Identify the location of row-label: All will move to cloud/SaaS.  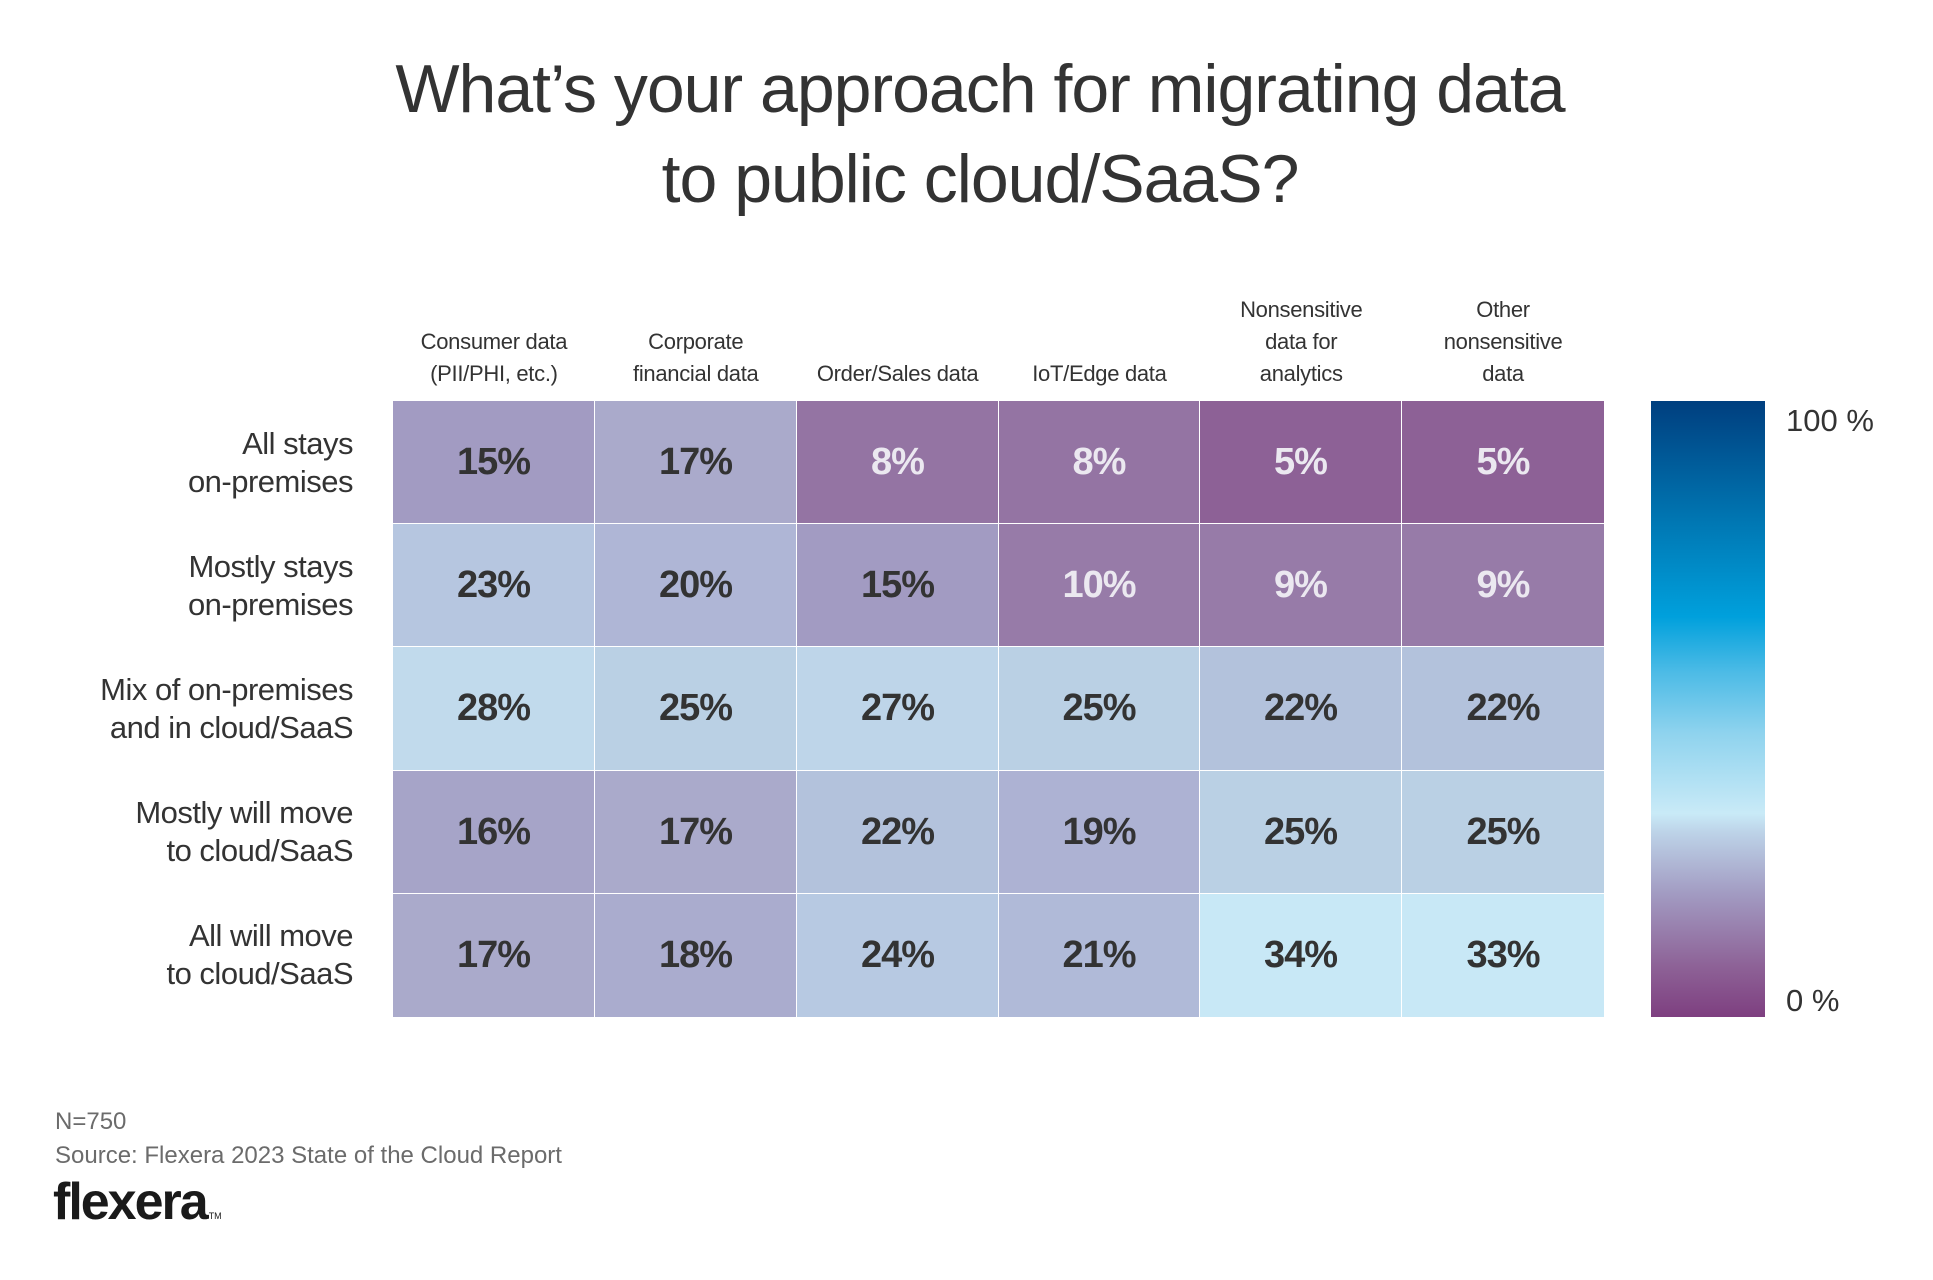
(191, 955).